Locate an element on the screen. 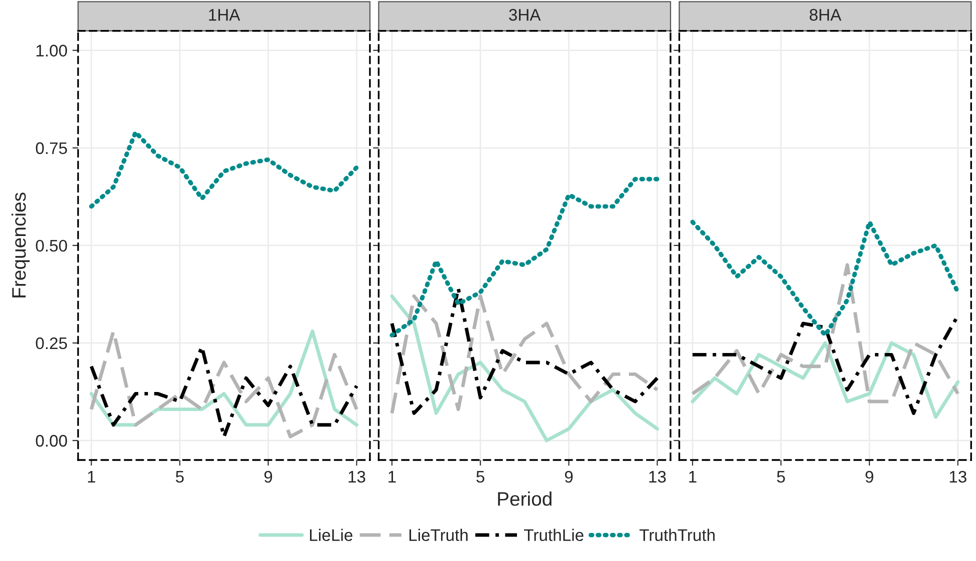 This screenshot has width=976, height=561. chart-title: 1HA is located at coordinates (224, 15).